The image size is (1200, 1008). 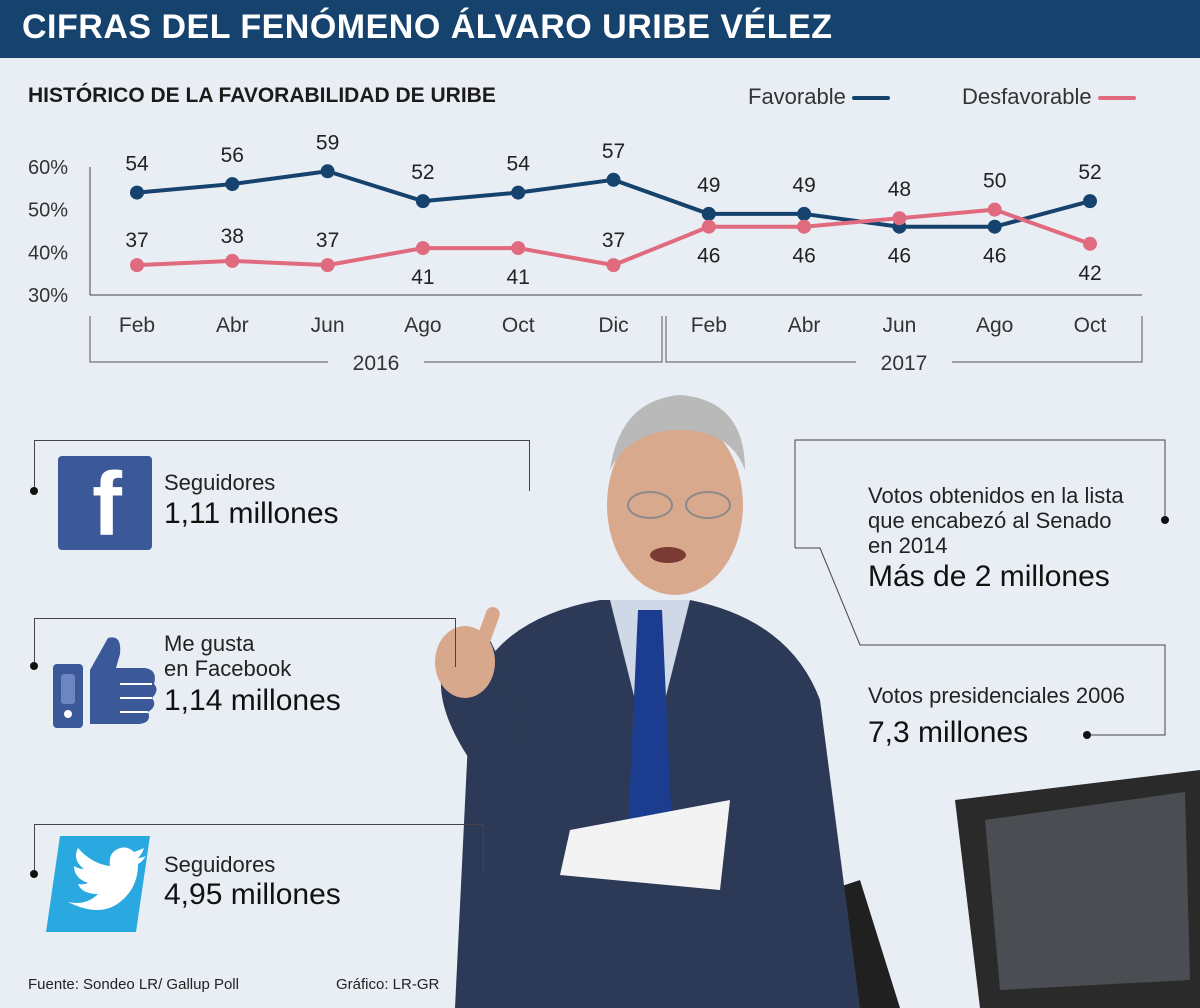 What do you see at coordinates (105, 682) in the screenshot?
I see `thumbs-up-icon` at bounding box center [105, 682].